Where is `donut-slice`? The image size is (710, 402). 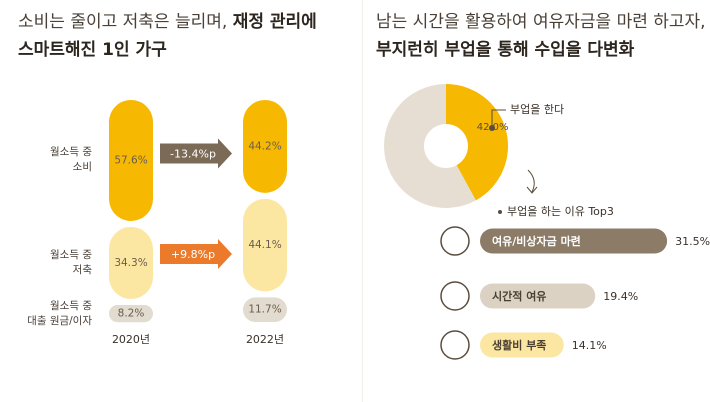
donut-slice is located at coordinates (429, 146).